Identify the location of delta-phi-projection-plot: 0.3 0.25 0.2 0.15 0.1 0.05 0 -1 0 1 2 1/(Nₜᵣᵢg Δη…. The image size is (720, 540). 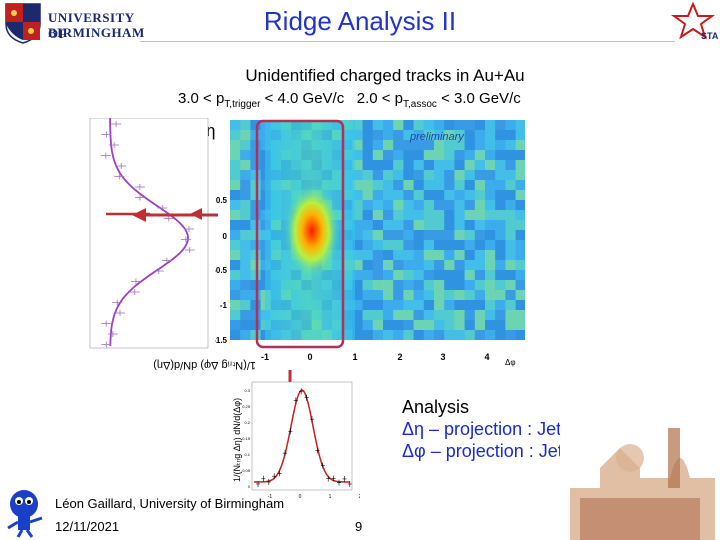
(296, 440).